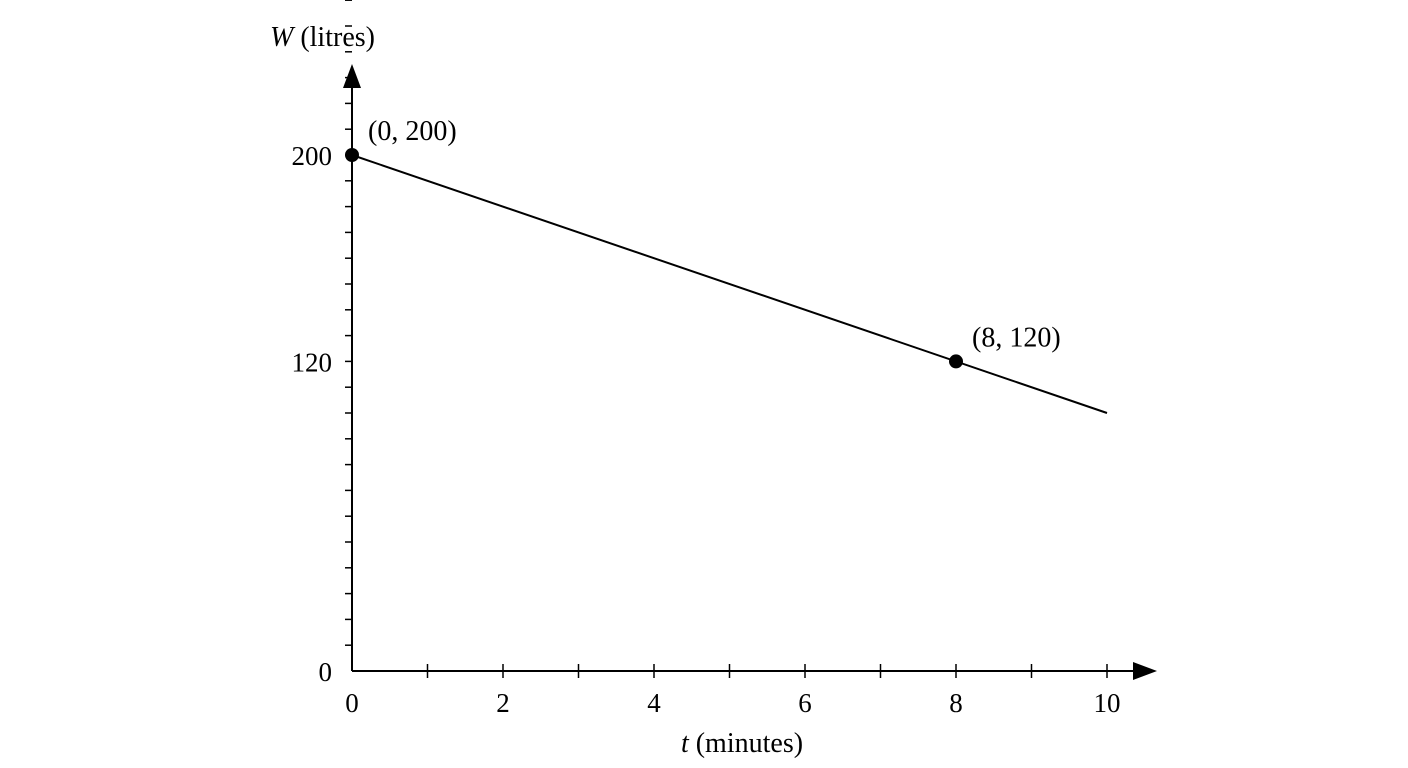 The height and width of the screenshot is (768, 1408). I want to click on y-tick-label: 0, so click(326, 672).